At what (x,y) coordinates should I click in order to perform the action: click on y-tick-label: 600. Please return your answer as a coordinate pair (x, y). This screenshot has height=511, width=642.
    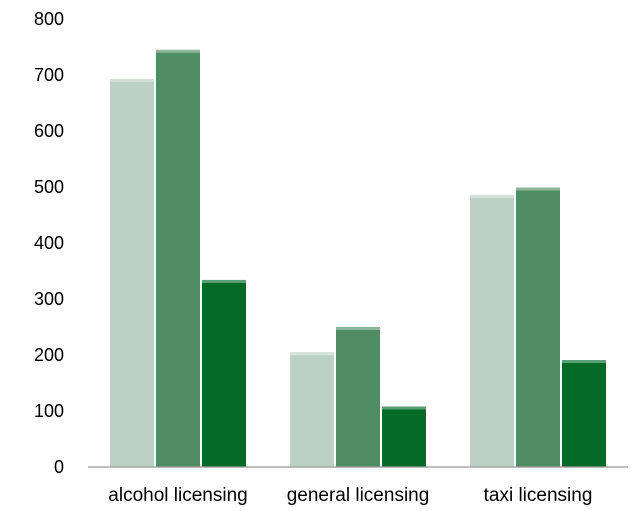
    Looking at the image, I should click on (49, 131).